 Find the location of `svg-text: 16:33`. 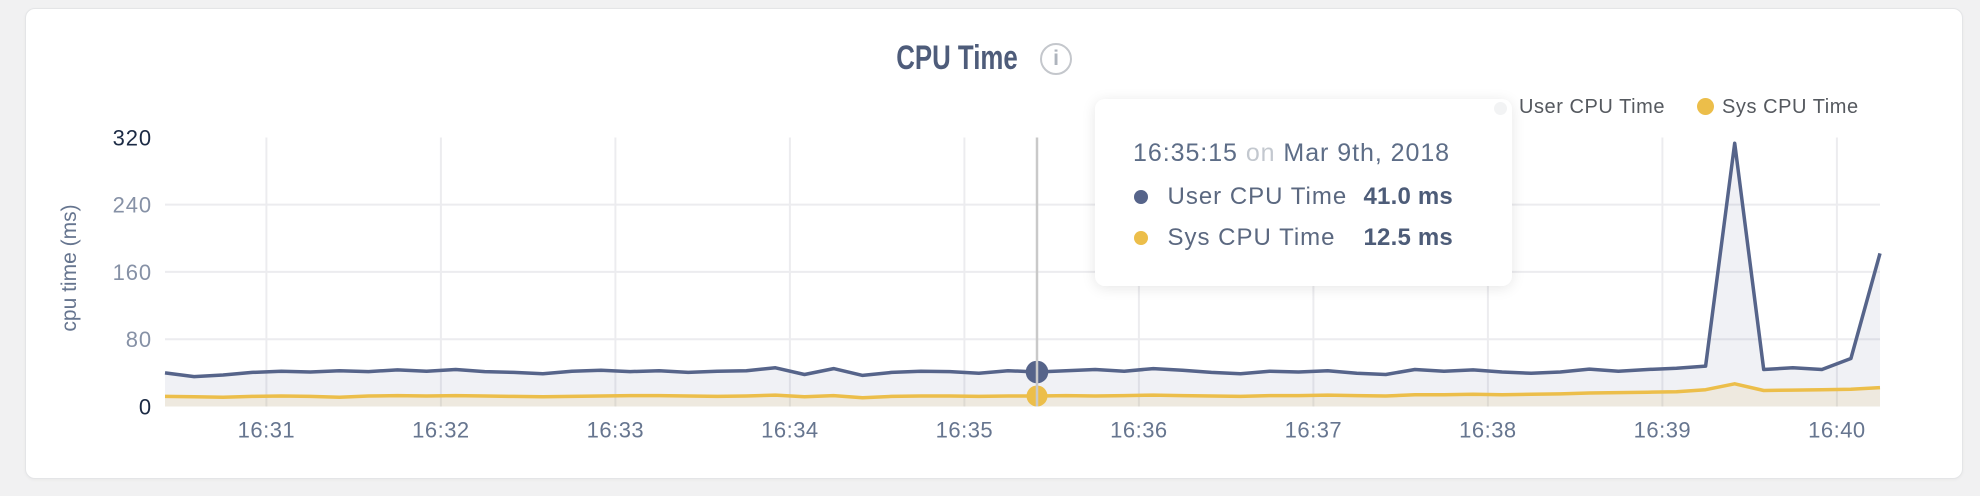

svg-text: 16:33 is located at coordinates (616, 430).